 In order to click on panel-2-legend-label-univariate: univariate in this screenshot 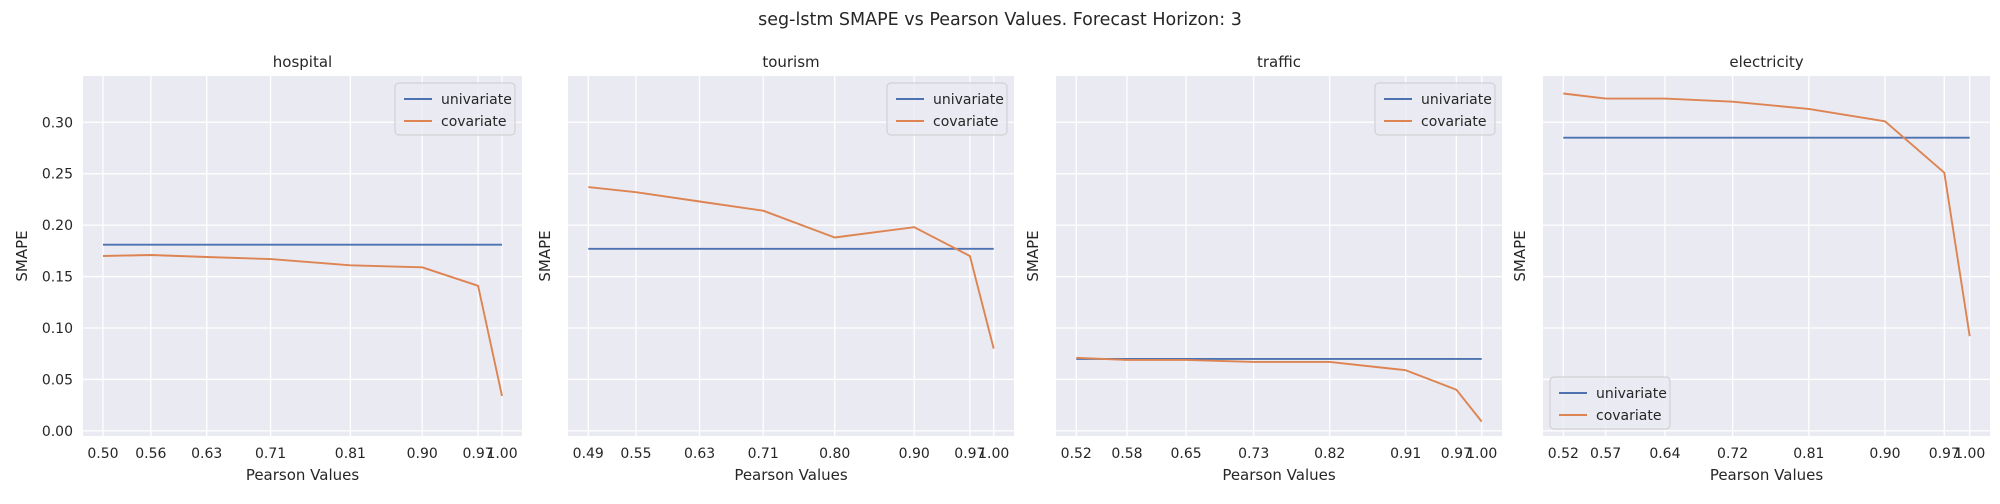, I will do `click(968, 100)`.